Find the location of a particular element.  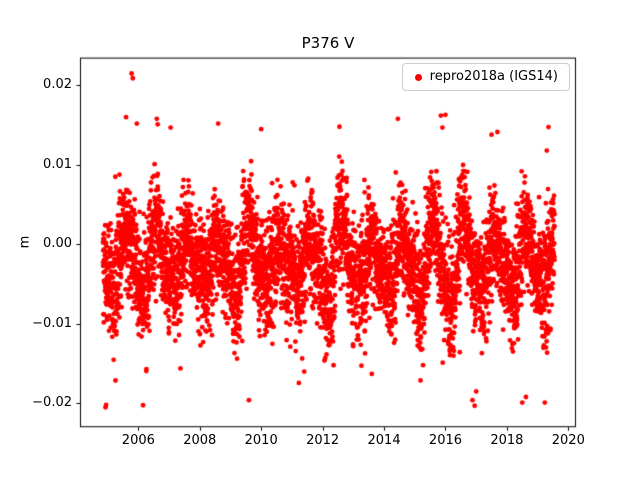

x-tick-label: 2018 is located at coordinates (507, 441).